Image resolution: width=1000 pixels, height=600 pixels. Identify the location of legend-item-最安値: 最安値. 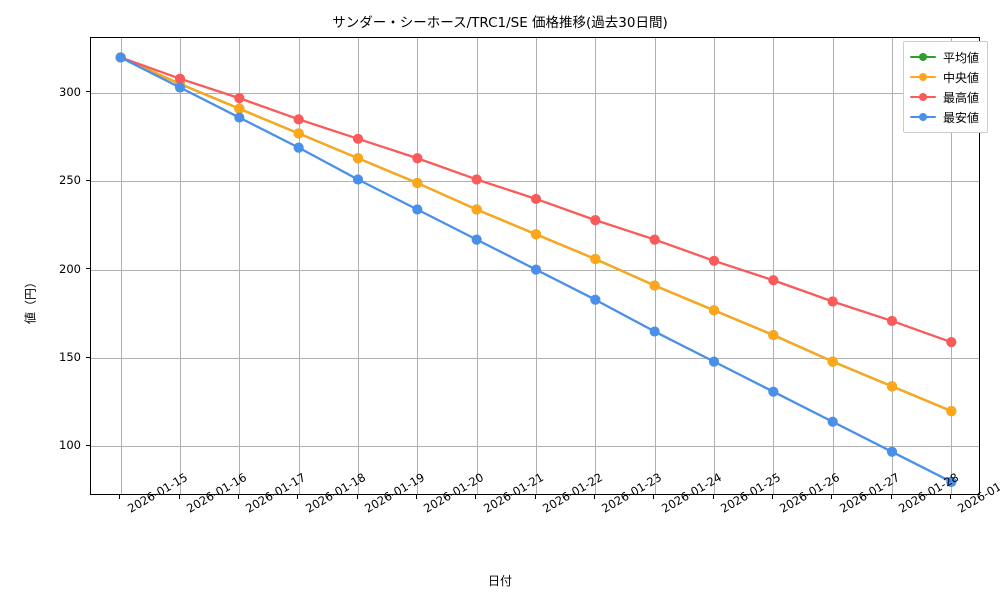
(944, 117).